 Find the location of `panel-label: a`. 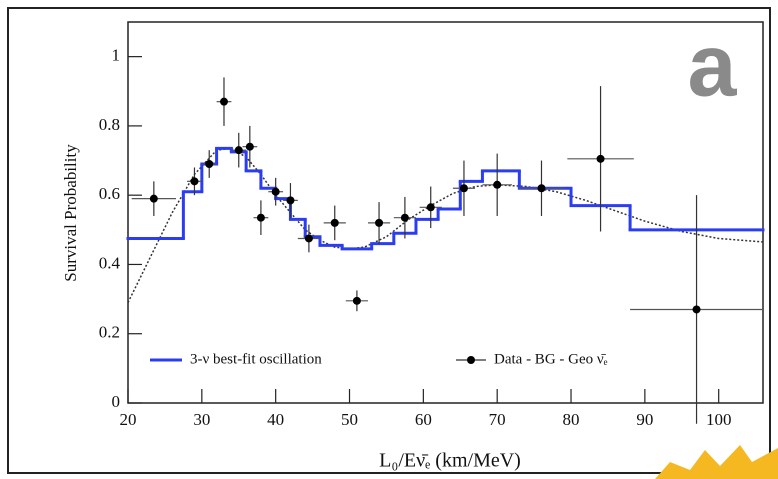

panel-label: a is located at coordinates (713, 64).